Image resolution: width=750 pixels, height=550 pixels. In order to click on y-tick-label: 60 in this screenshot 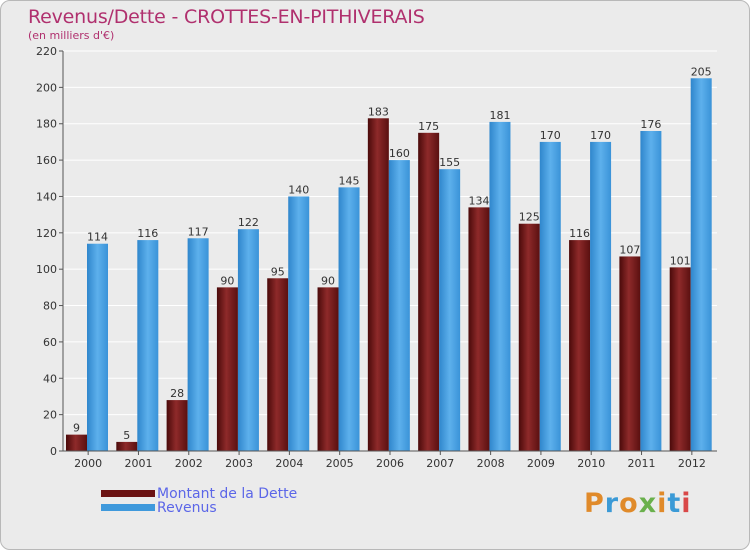, I will do `click(50, 342)`.